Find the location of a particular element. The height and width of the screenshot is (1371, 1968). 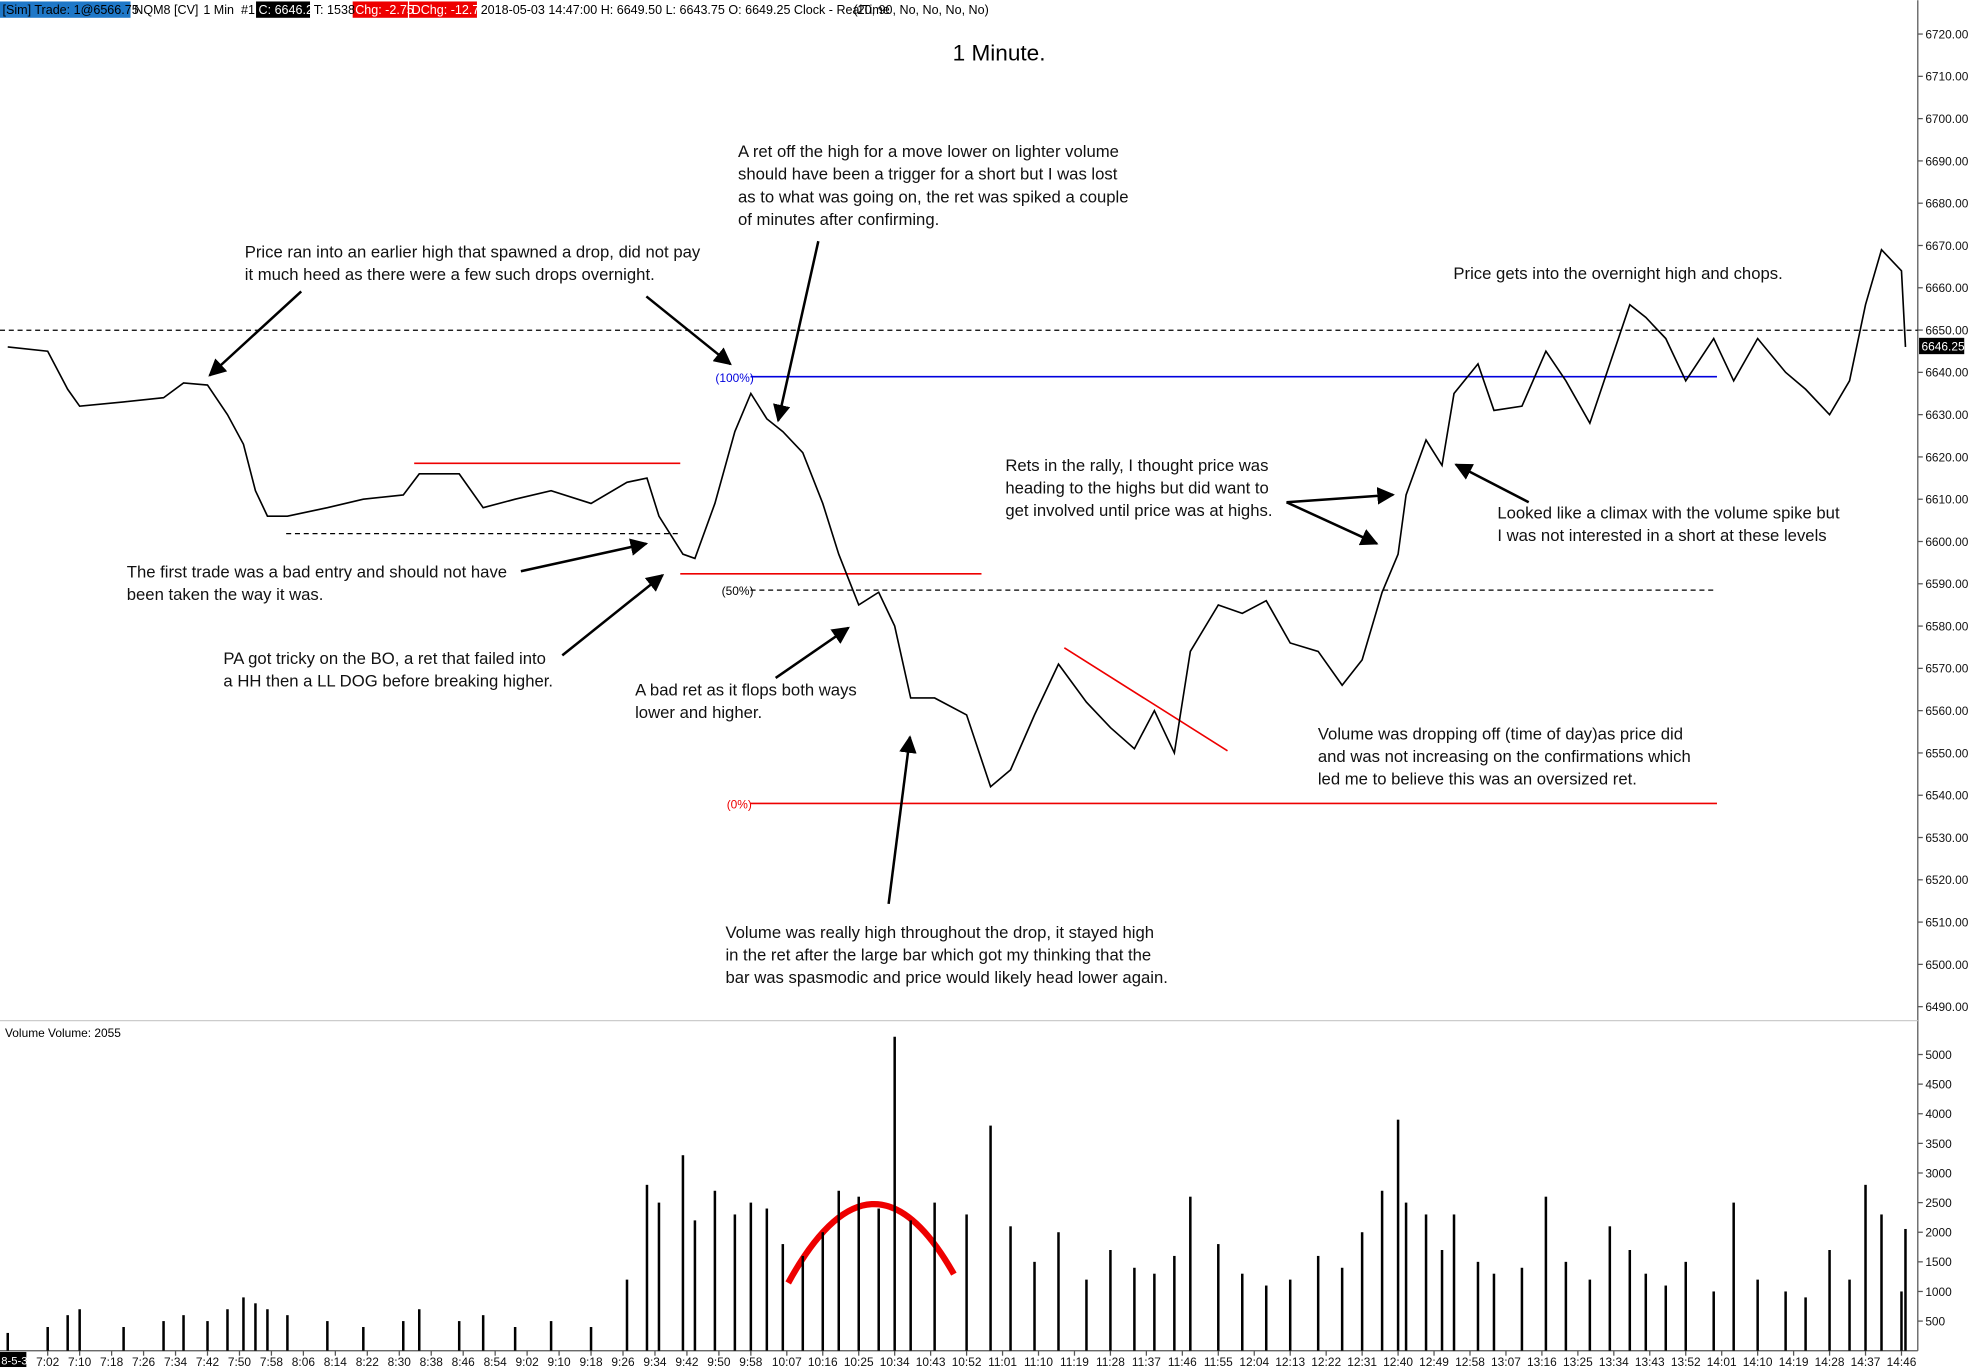

y-tick-label: 1000 is located at coordinates (1938, 1292).